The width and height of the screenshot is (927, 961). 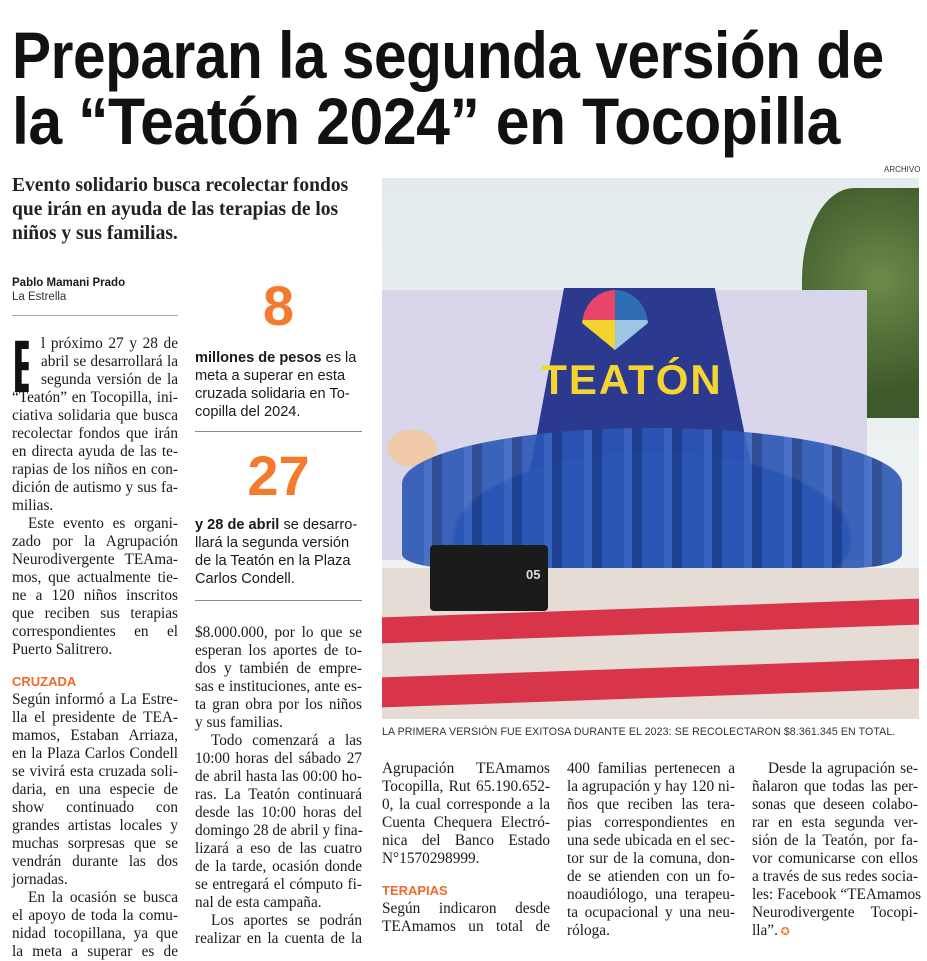 What do you see at coordinates (95, 735) in the screenshot?
I see `text-line: mamos, Estaban Arriaza,` at bounding box center [95, 735].